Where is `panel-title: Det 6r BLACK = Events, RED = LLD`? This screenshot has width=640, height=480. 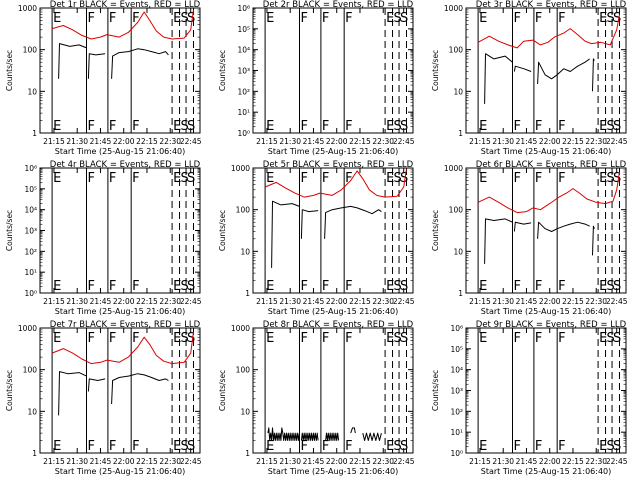
panel-title: Det 6r BLACK = Events, RED = LLD is located at coordinates (551, 165).